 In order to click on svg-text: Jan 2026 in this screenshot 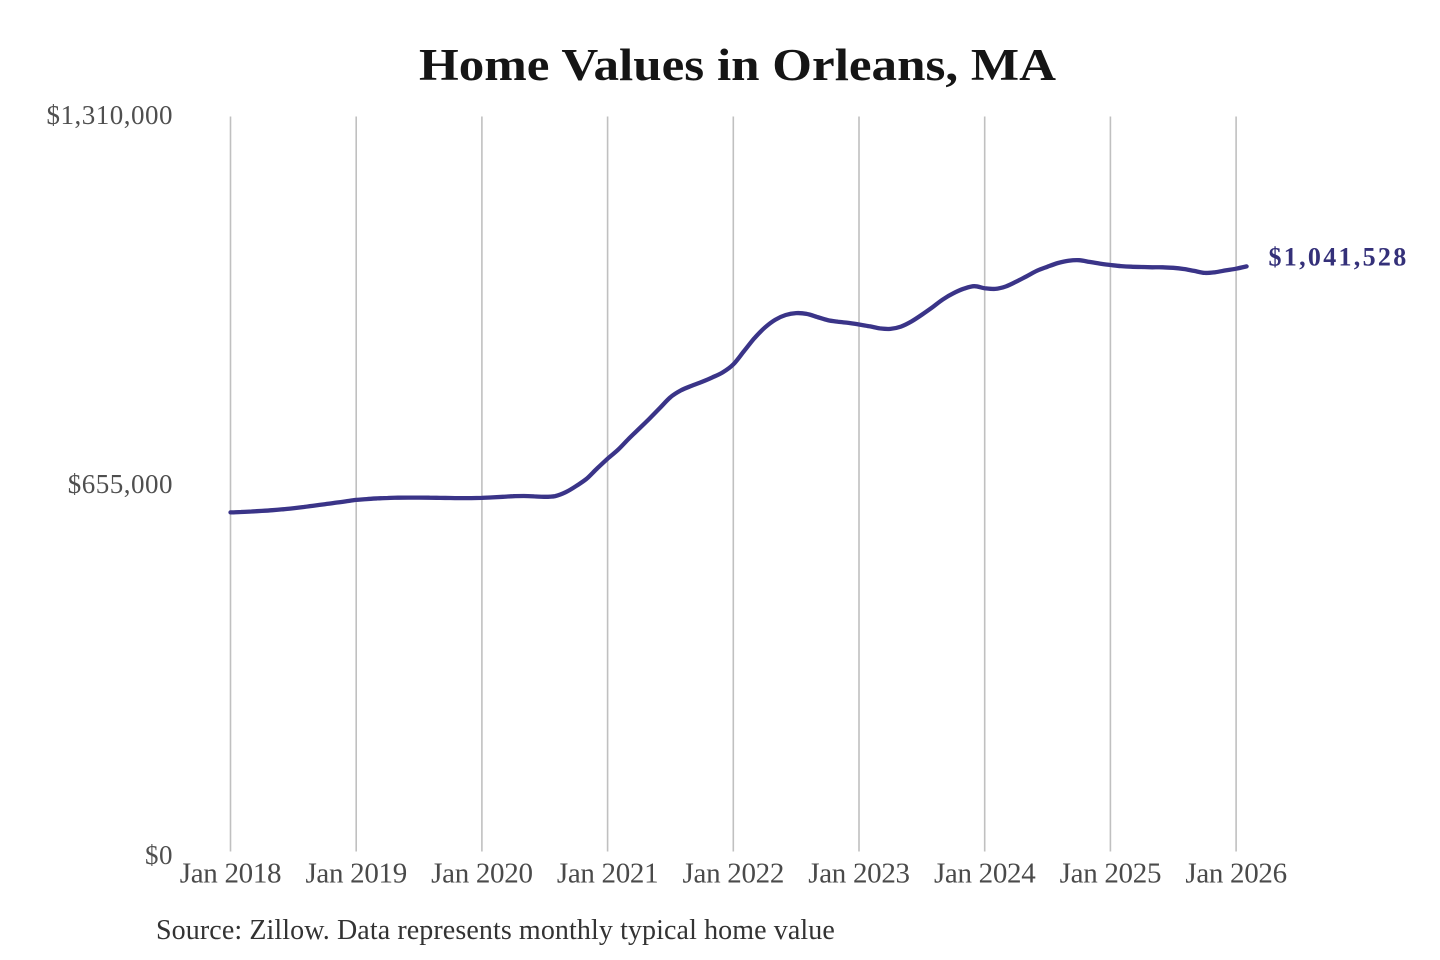, I will do `click(1236, 873)`.